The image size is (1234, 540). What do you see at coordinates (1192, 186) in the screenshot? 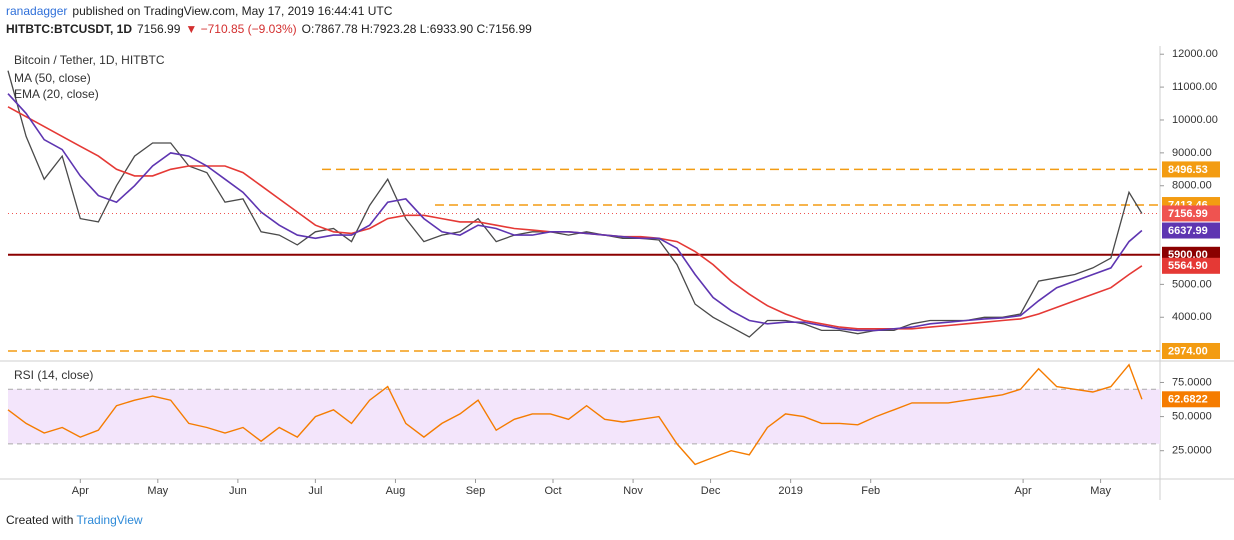
I see `y-tick-label: 8000.00` at bounding box center [1192, 186].